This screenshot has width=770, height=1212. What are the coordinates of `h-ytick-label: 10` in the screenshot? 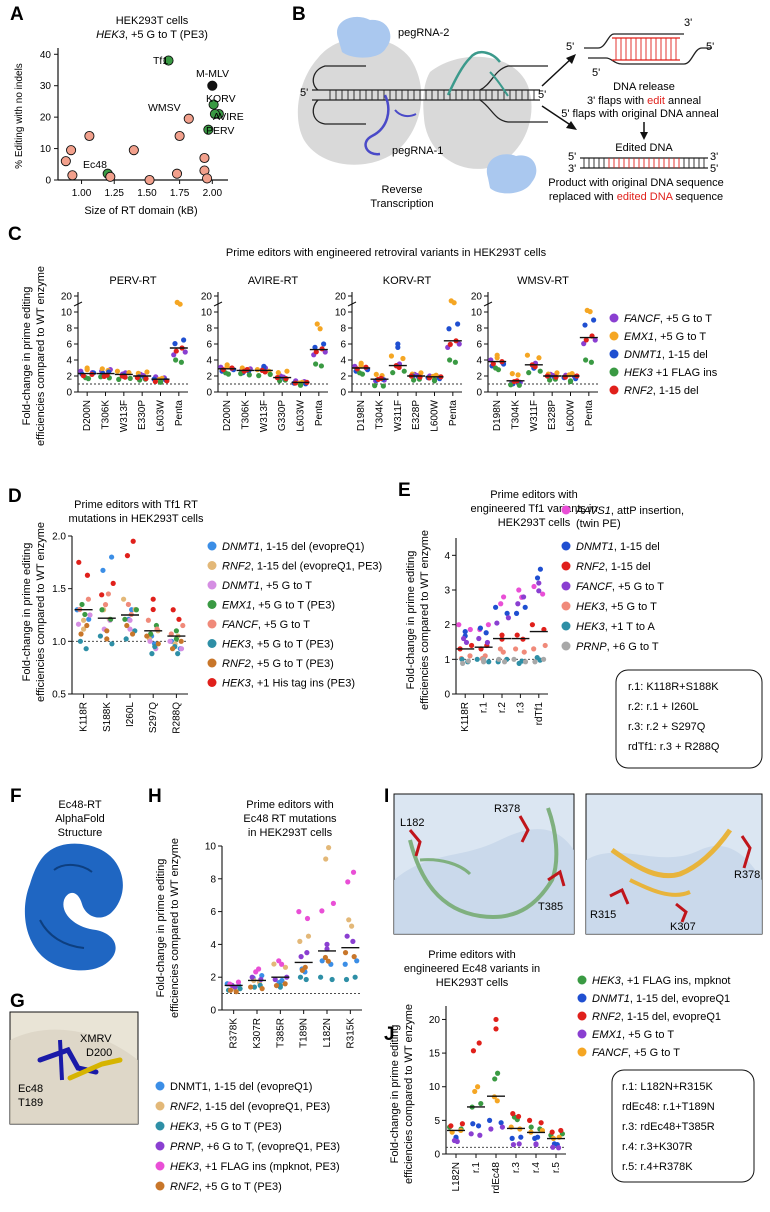 It's located at (211, 847).